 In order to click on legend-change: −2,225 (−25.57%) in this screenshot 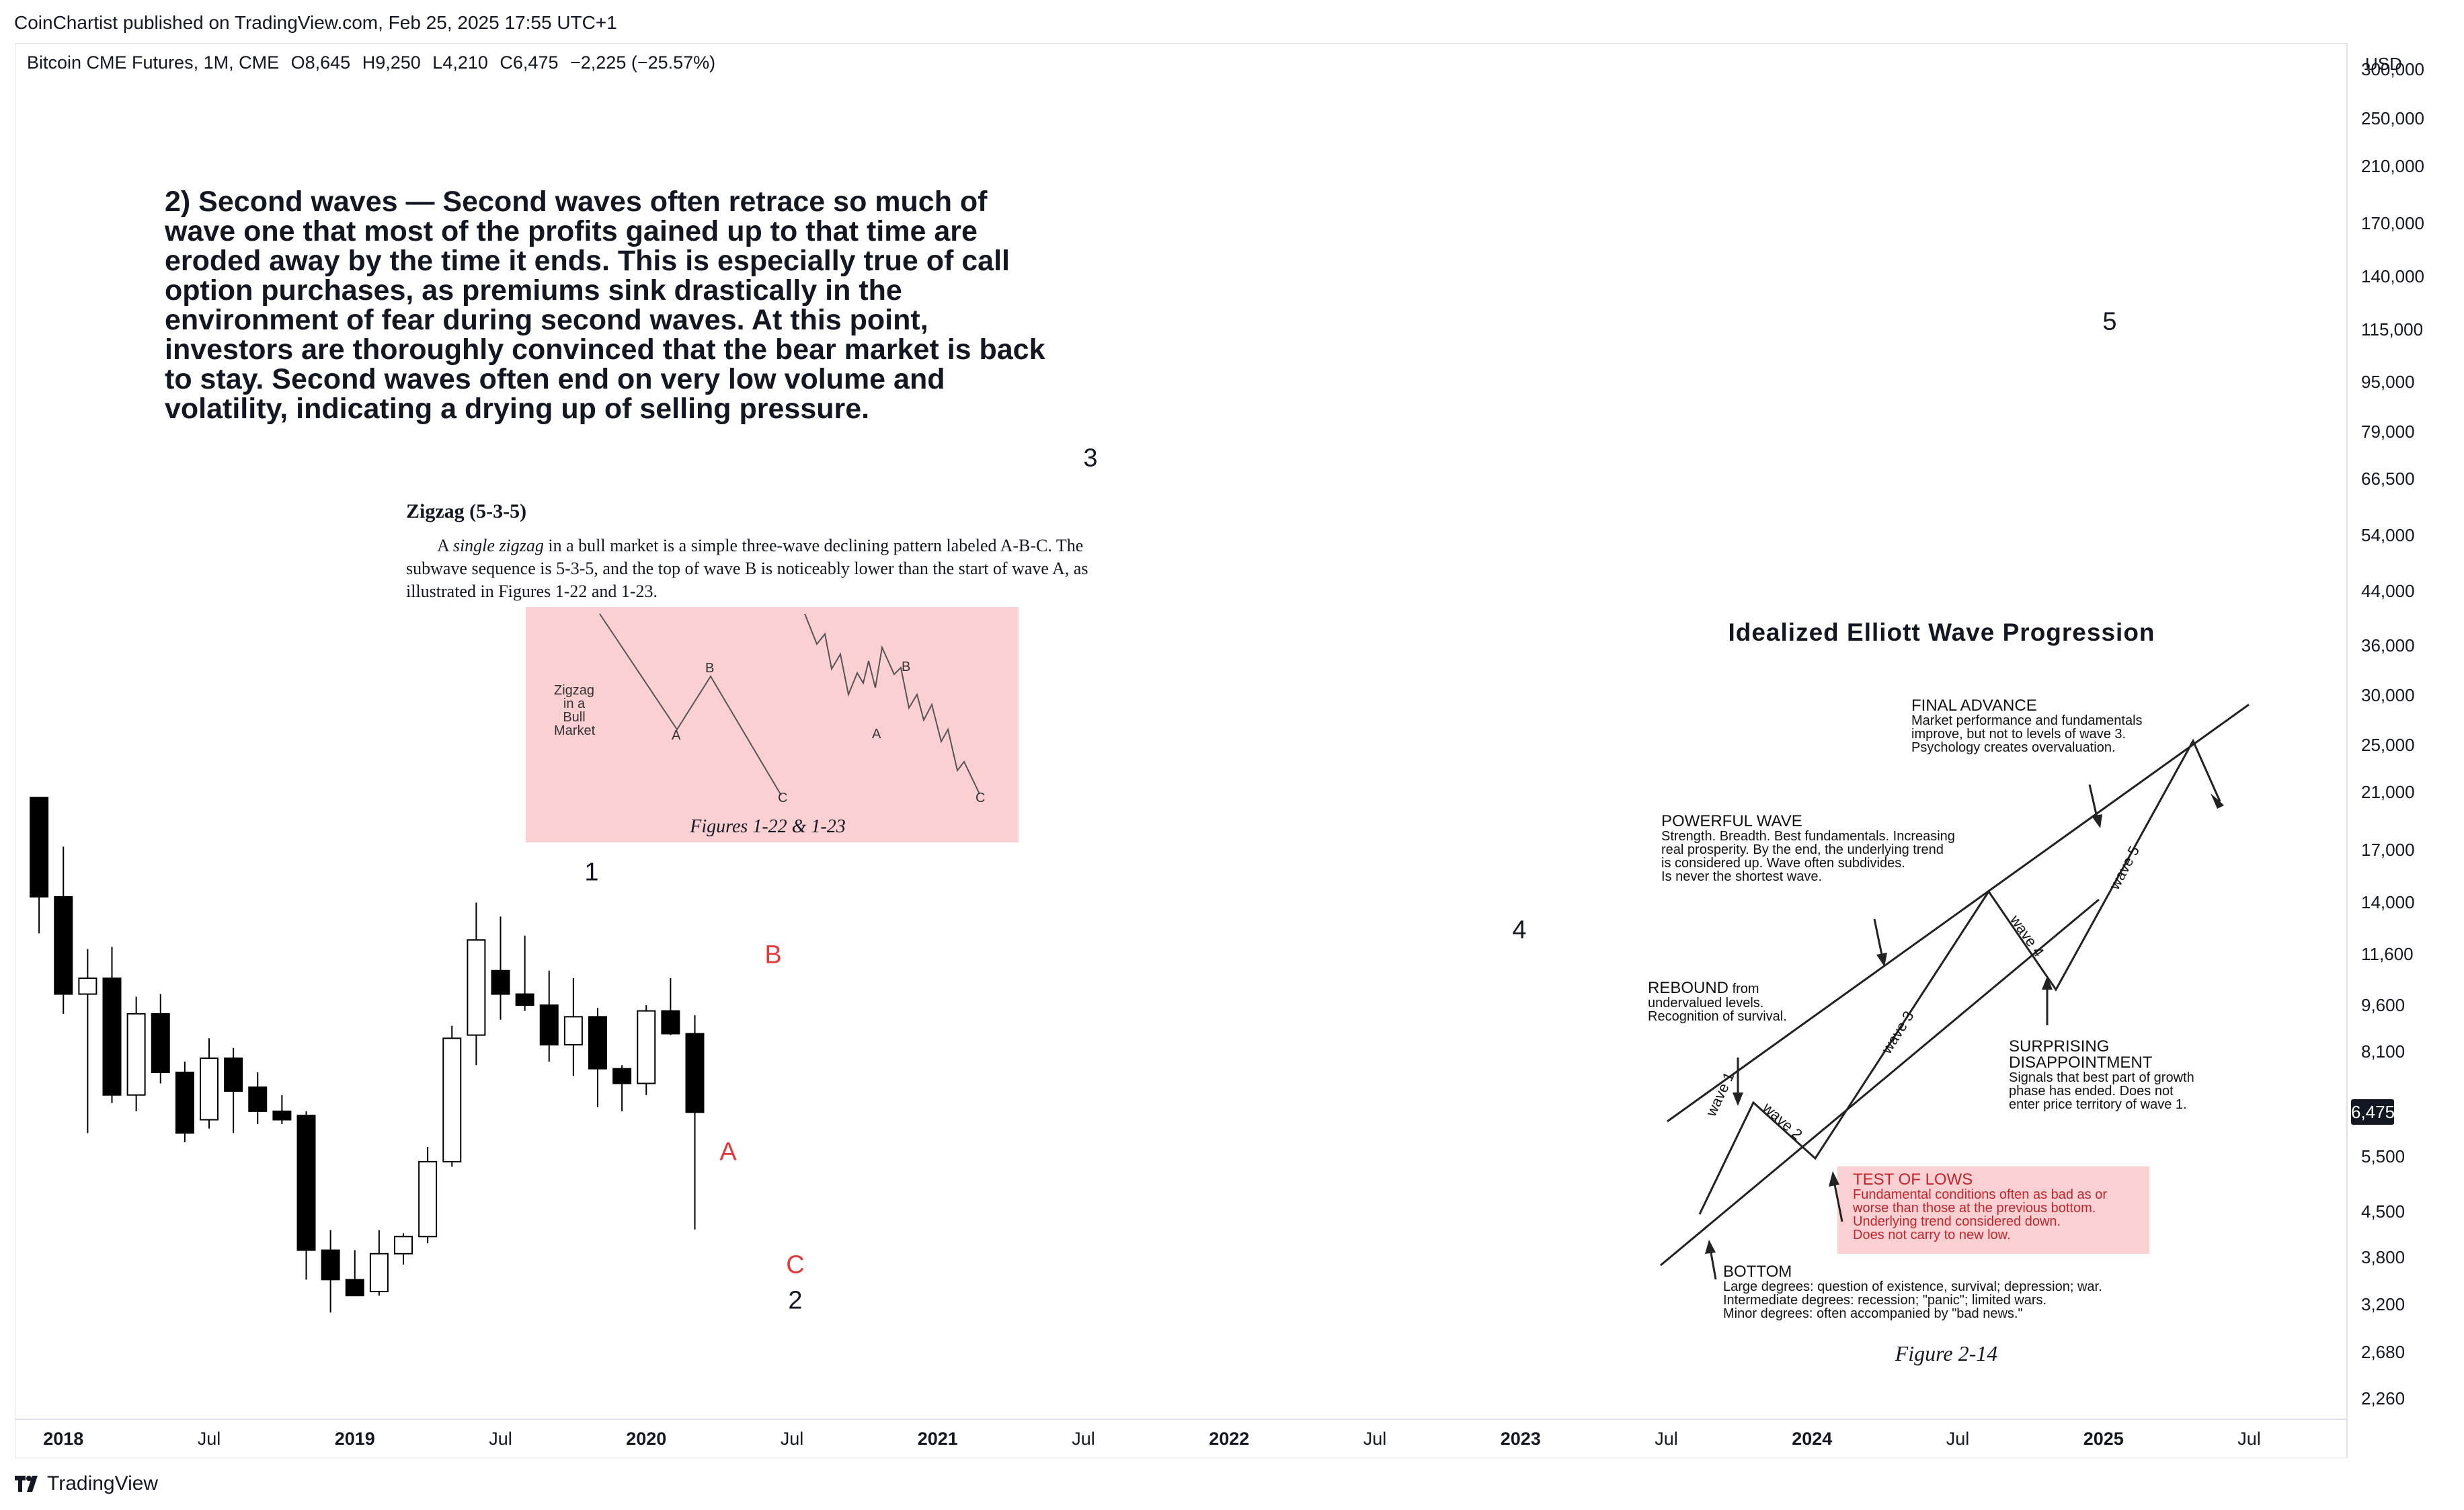, I will do `click(643, 62)`.